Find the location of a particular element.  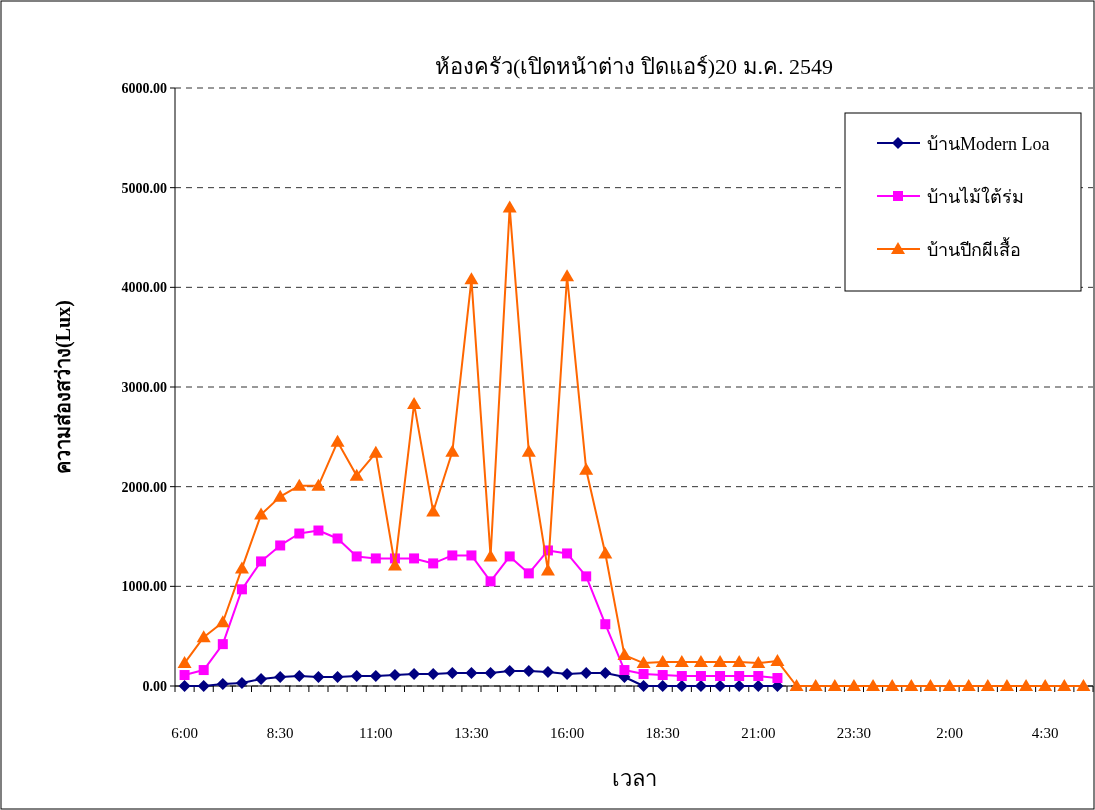

chart-title: ห้องครัว(เปิดหน้าต่าง ปิดแอร์)20 ม.ค. 2549 is located at coordinates (634, 66).